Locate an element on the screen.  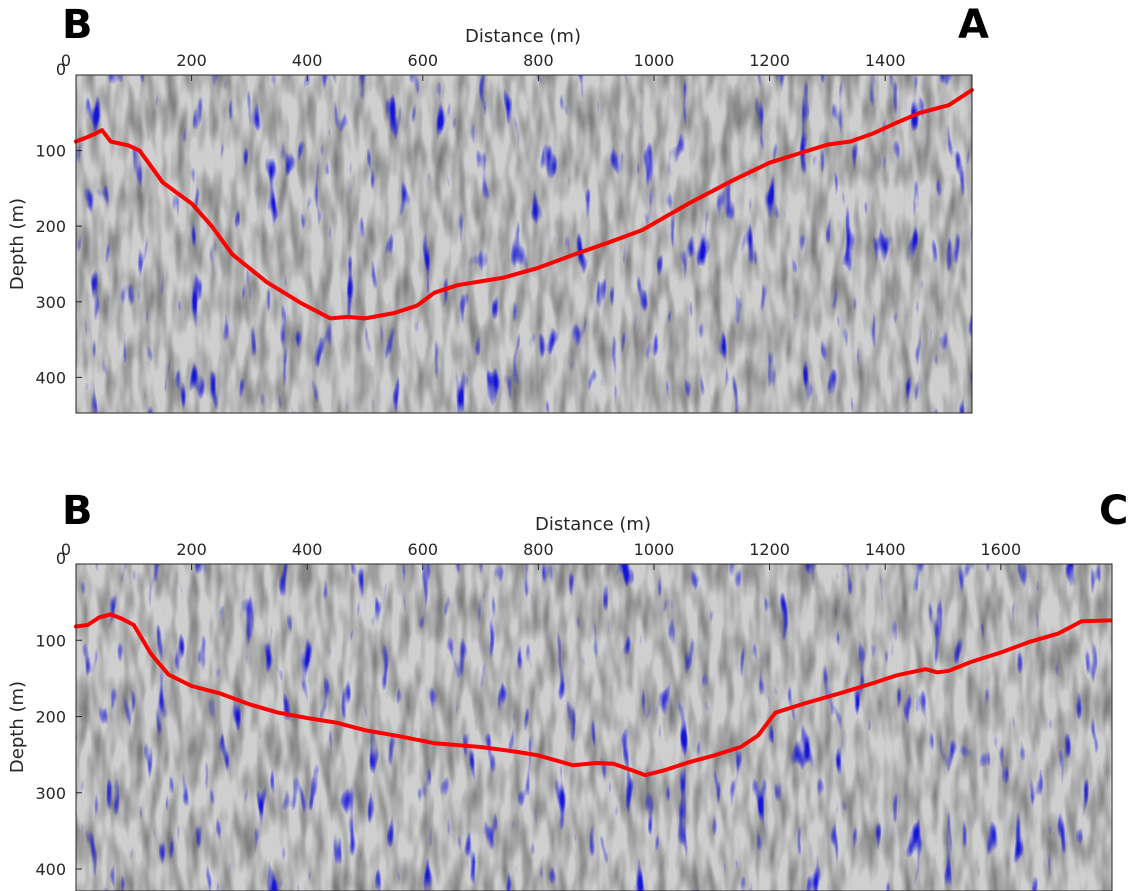
x-tick-label: 1600 is located at coordinates (1000, 549).